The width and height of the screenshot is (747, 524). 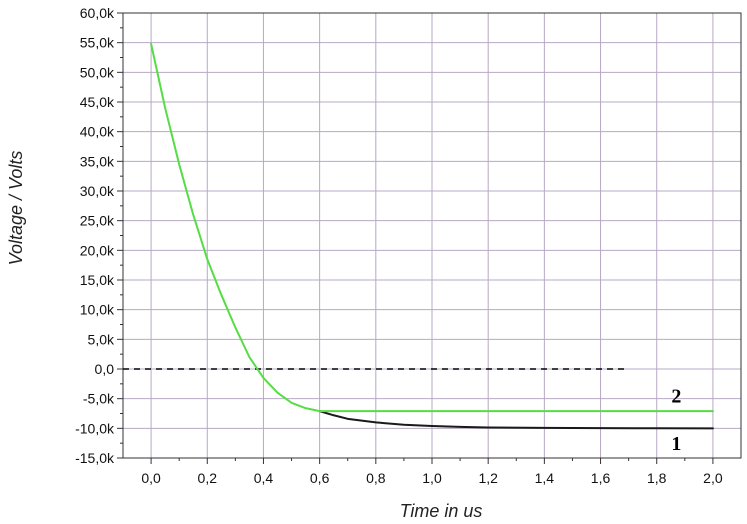 What do you see at coordinates (713, 478) in the screenshot?
I see `x-tick-label: 2,0` at bounding box center [713, 478].